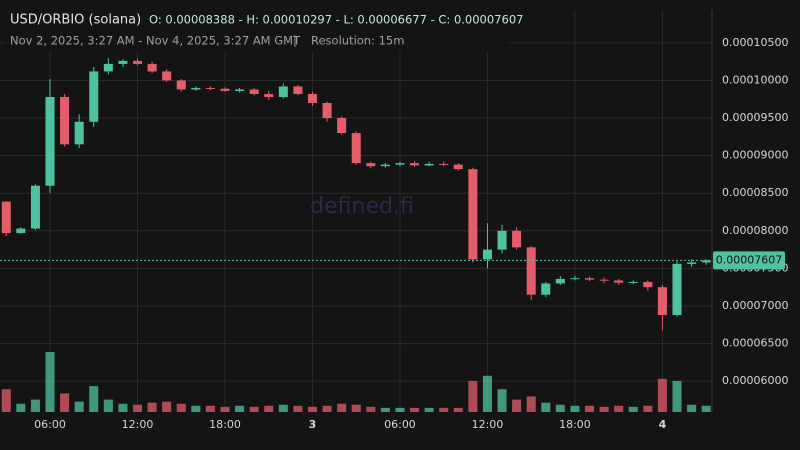 This screenshot has width=800, height=450. Describe the element at coordinates (357, 41) in the screenshot. I see `resolution: Resolution: 15m` at that location.